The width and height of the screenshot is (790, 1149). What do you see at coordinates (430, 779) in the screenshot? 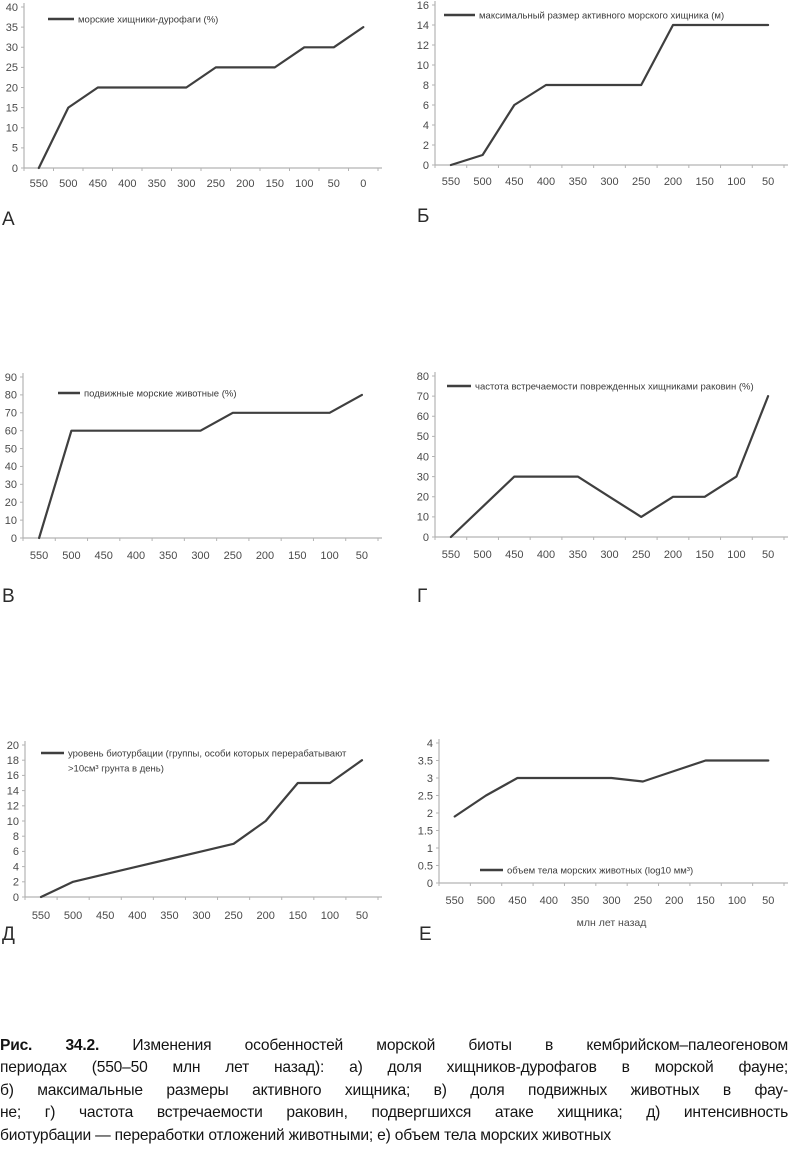
I see `y-tick-label: 3` at bounding box center [430, 779].